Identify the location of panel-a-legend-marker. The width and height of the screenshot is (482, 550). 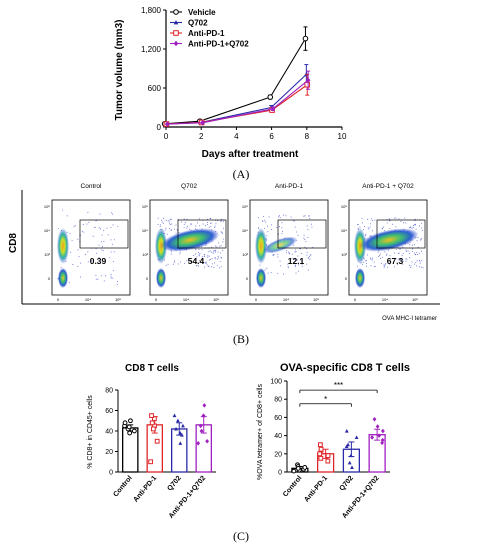
(176, 12).